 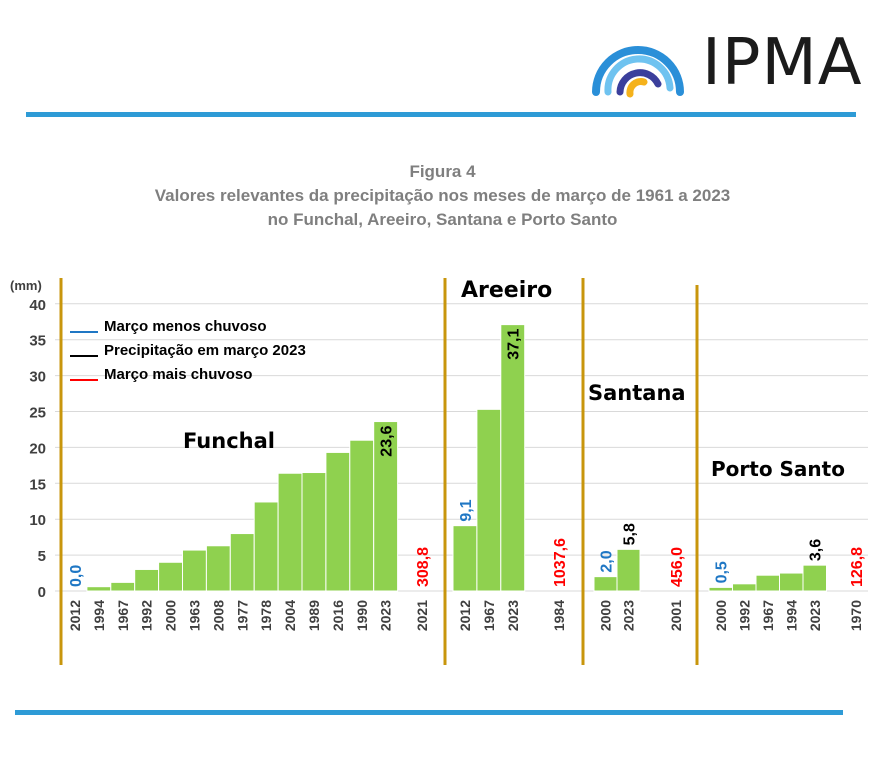 I want to click on data-label-santana-current: 5,8, so click(x=630, y=534).